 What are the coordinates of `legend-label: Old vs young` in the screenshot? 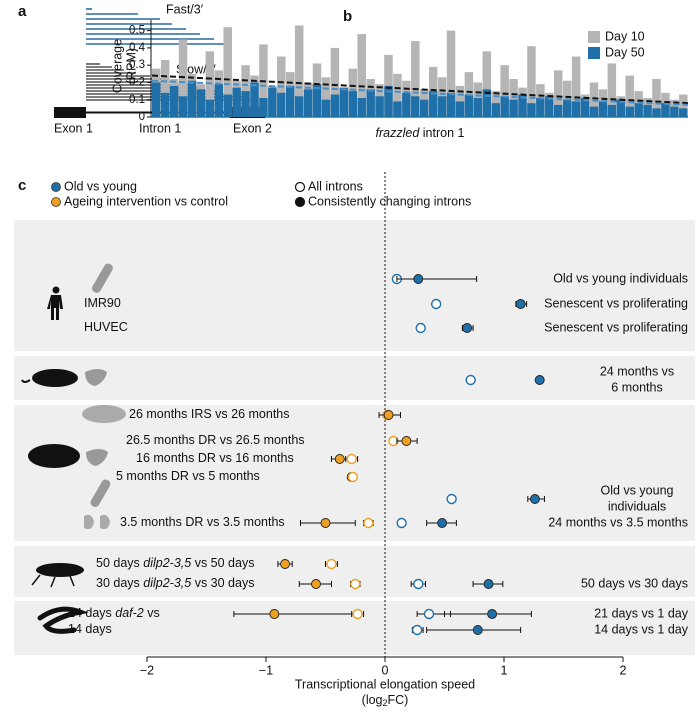 It's located at (100, 186).